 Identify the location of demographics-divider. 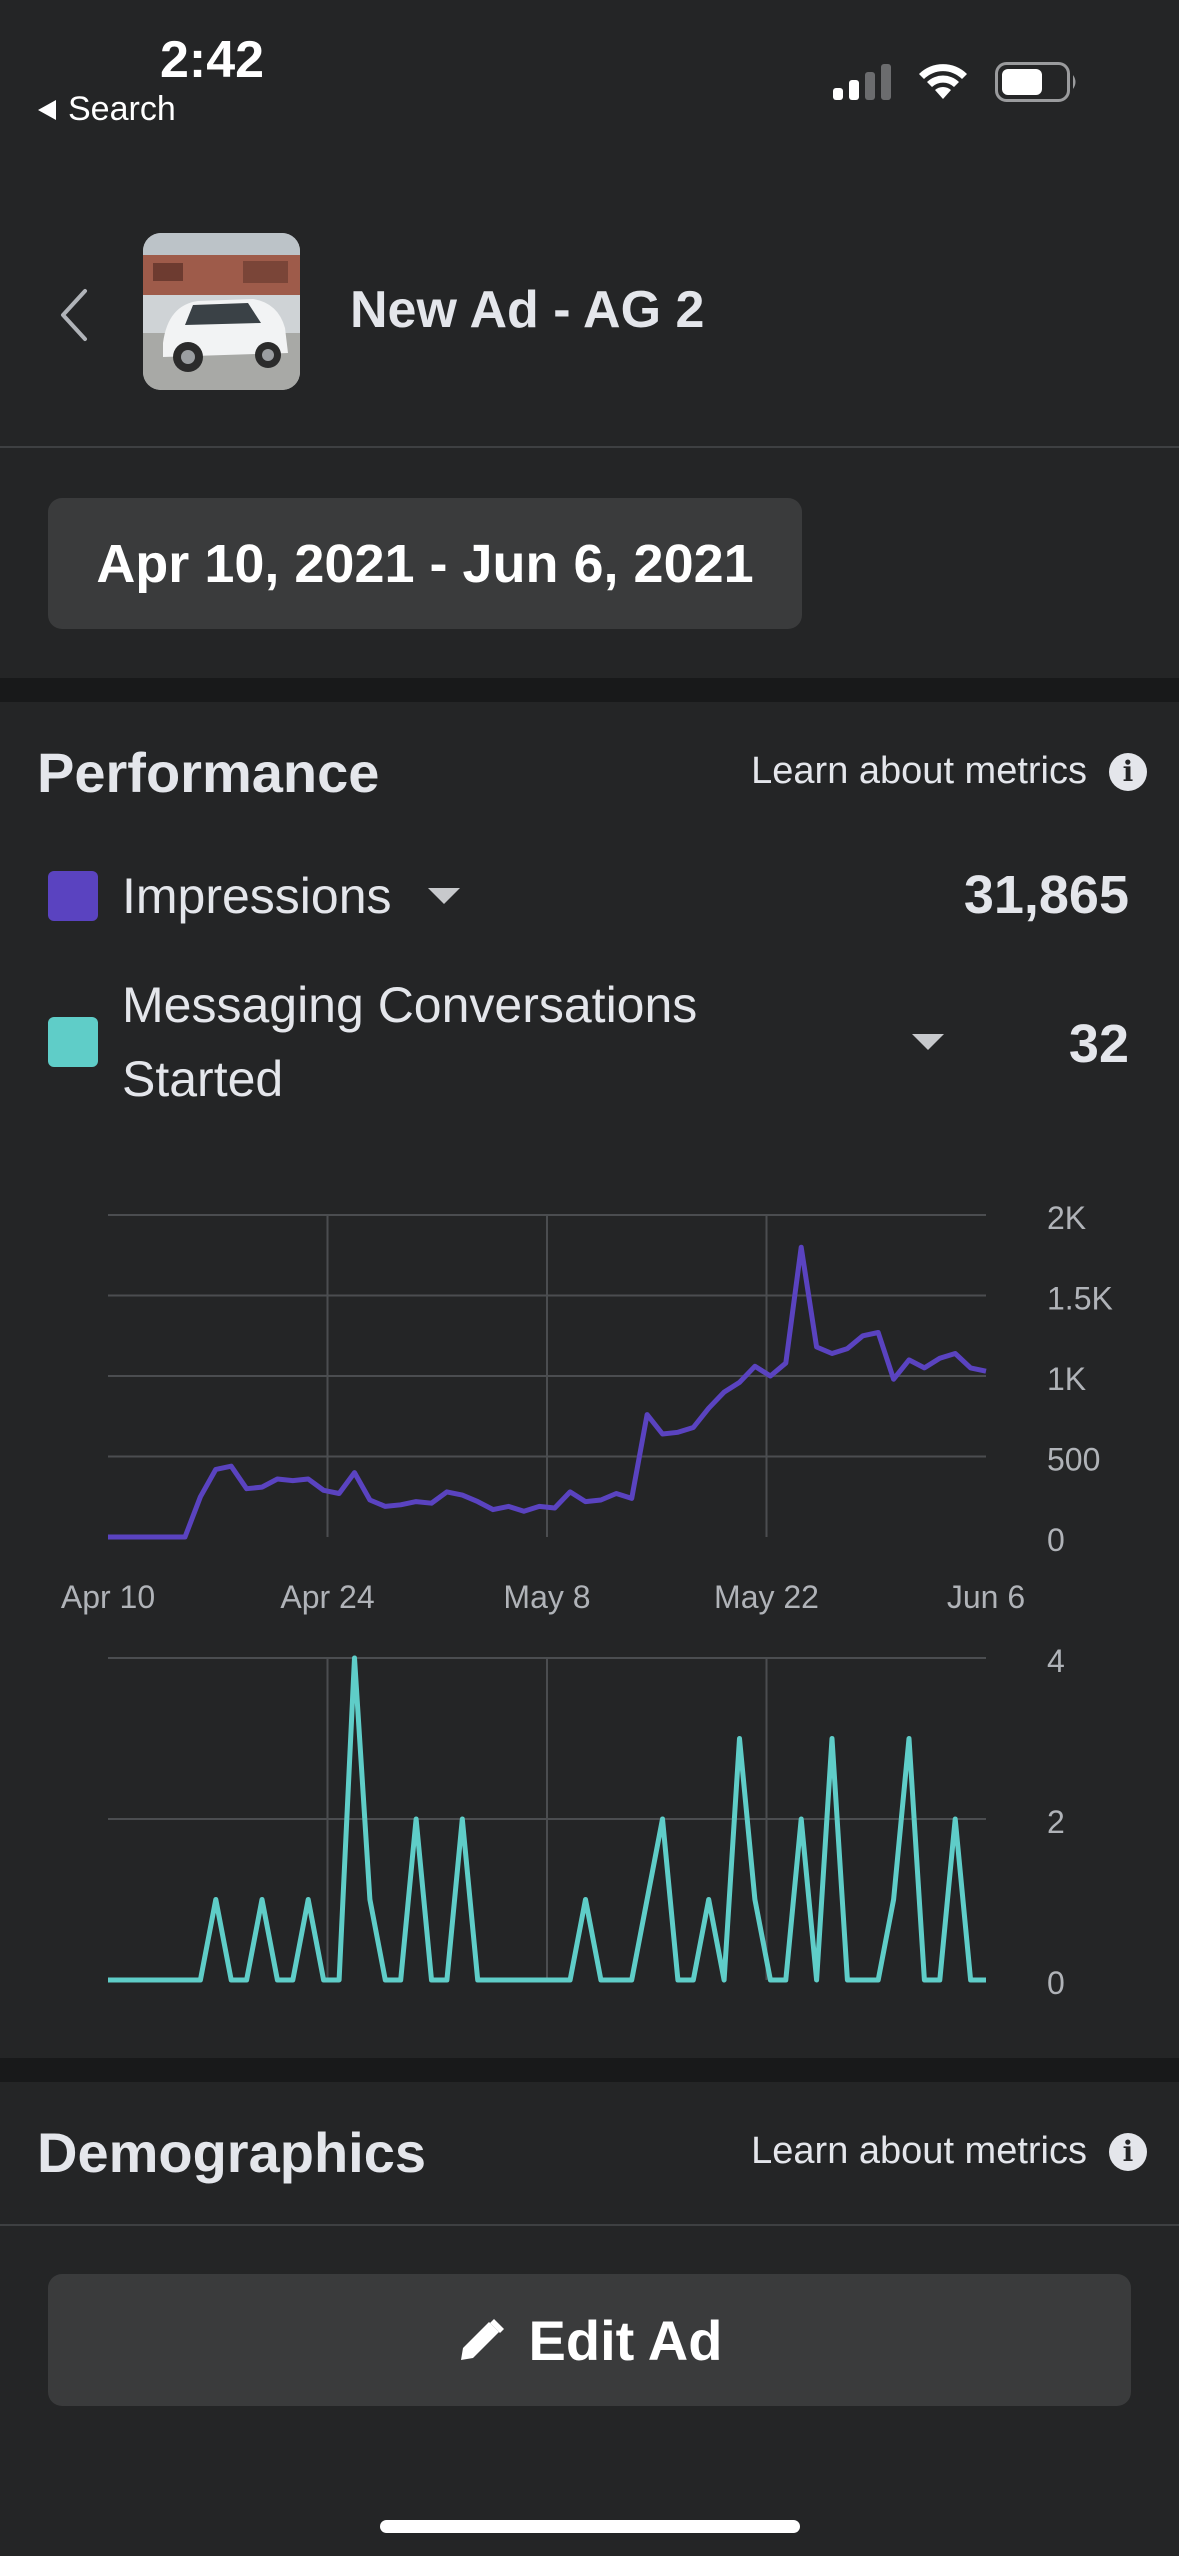
(589, 2225).